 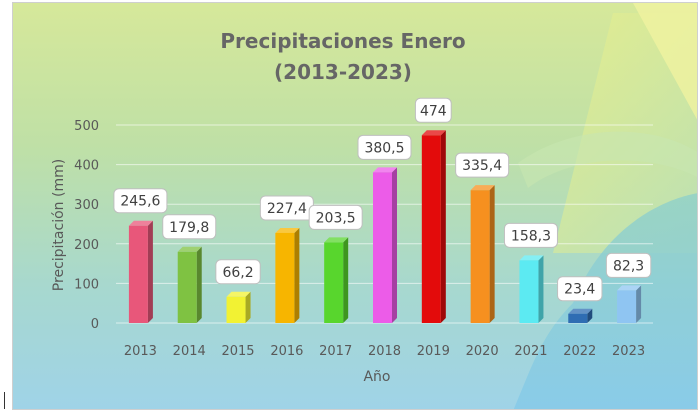 I want to click on data-label: 227,4, so click(x=286, y=208).